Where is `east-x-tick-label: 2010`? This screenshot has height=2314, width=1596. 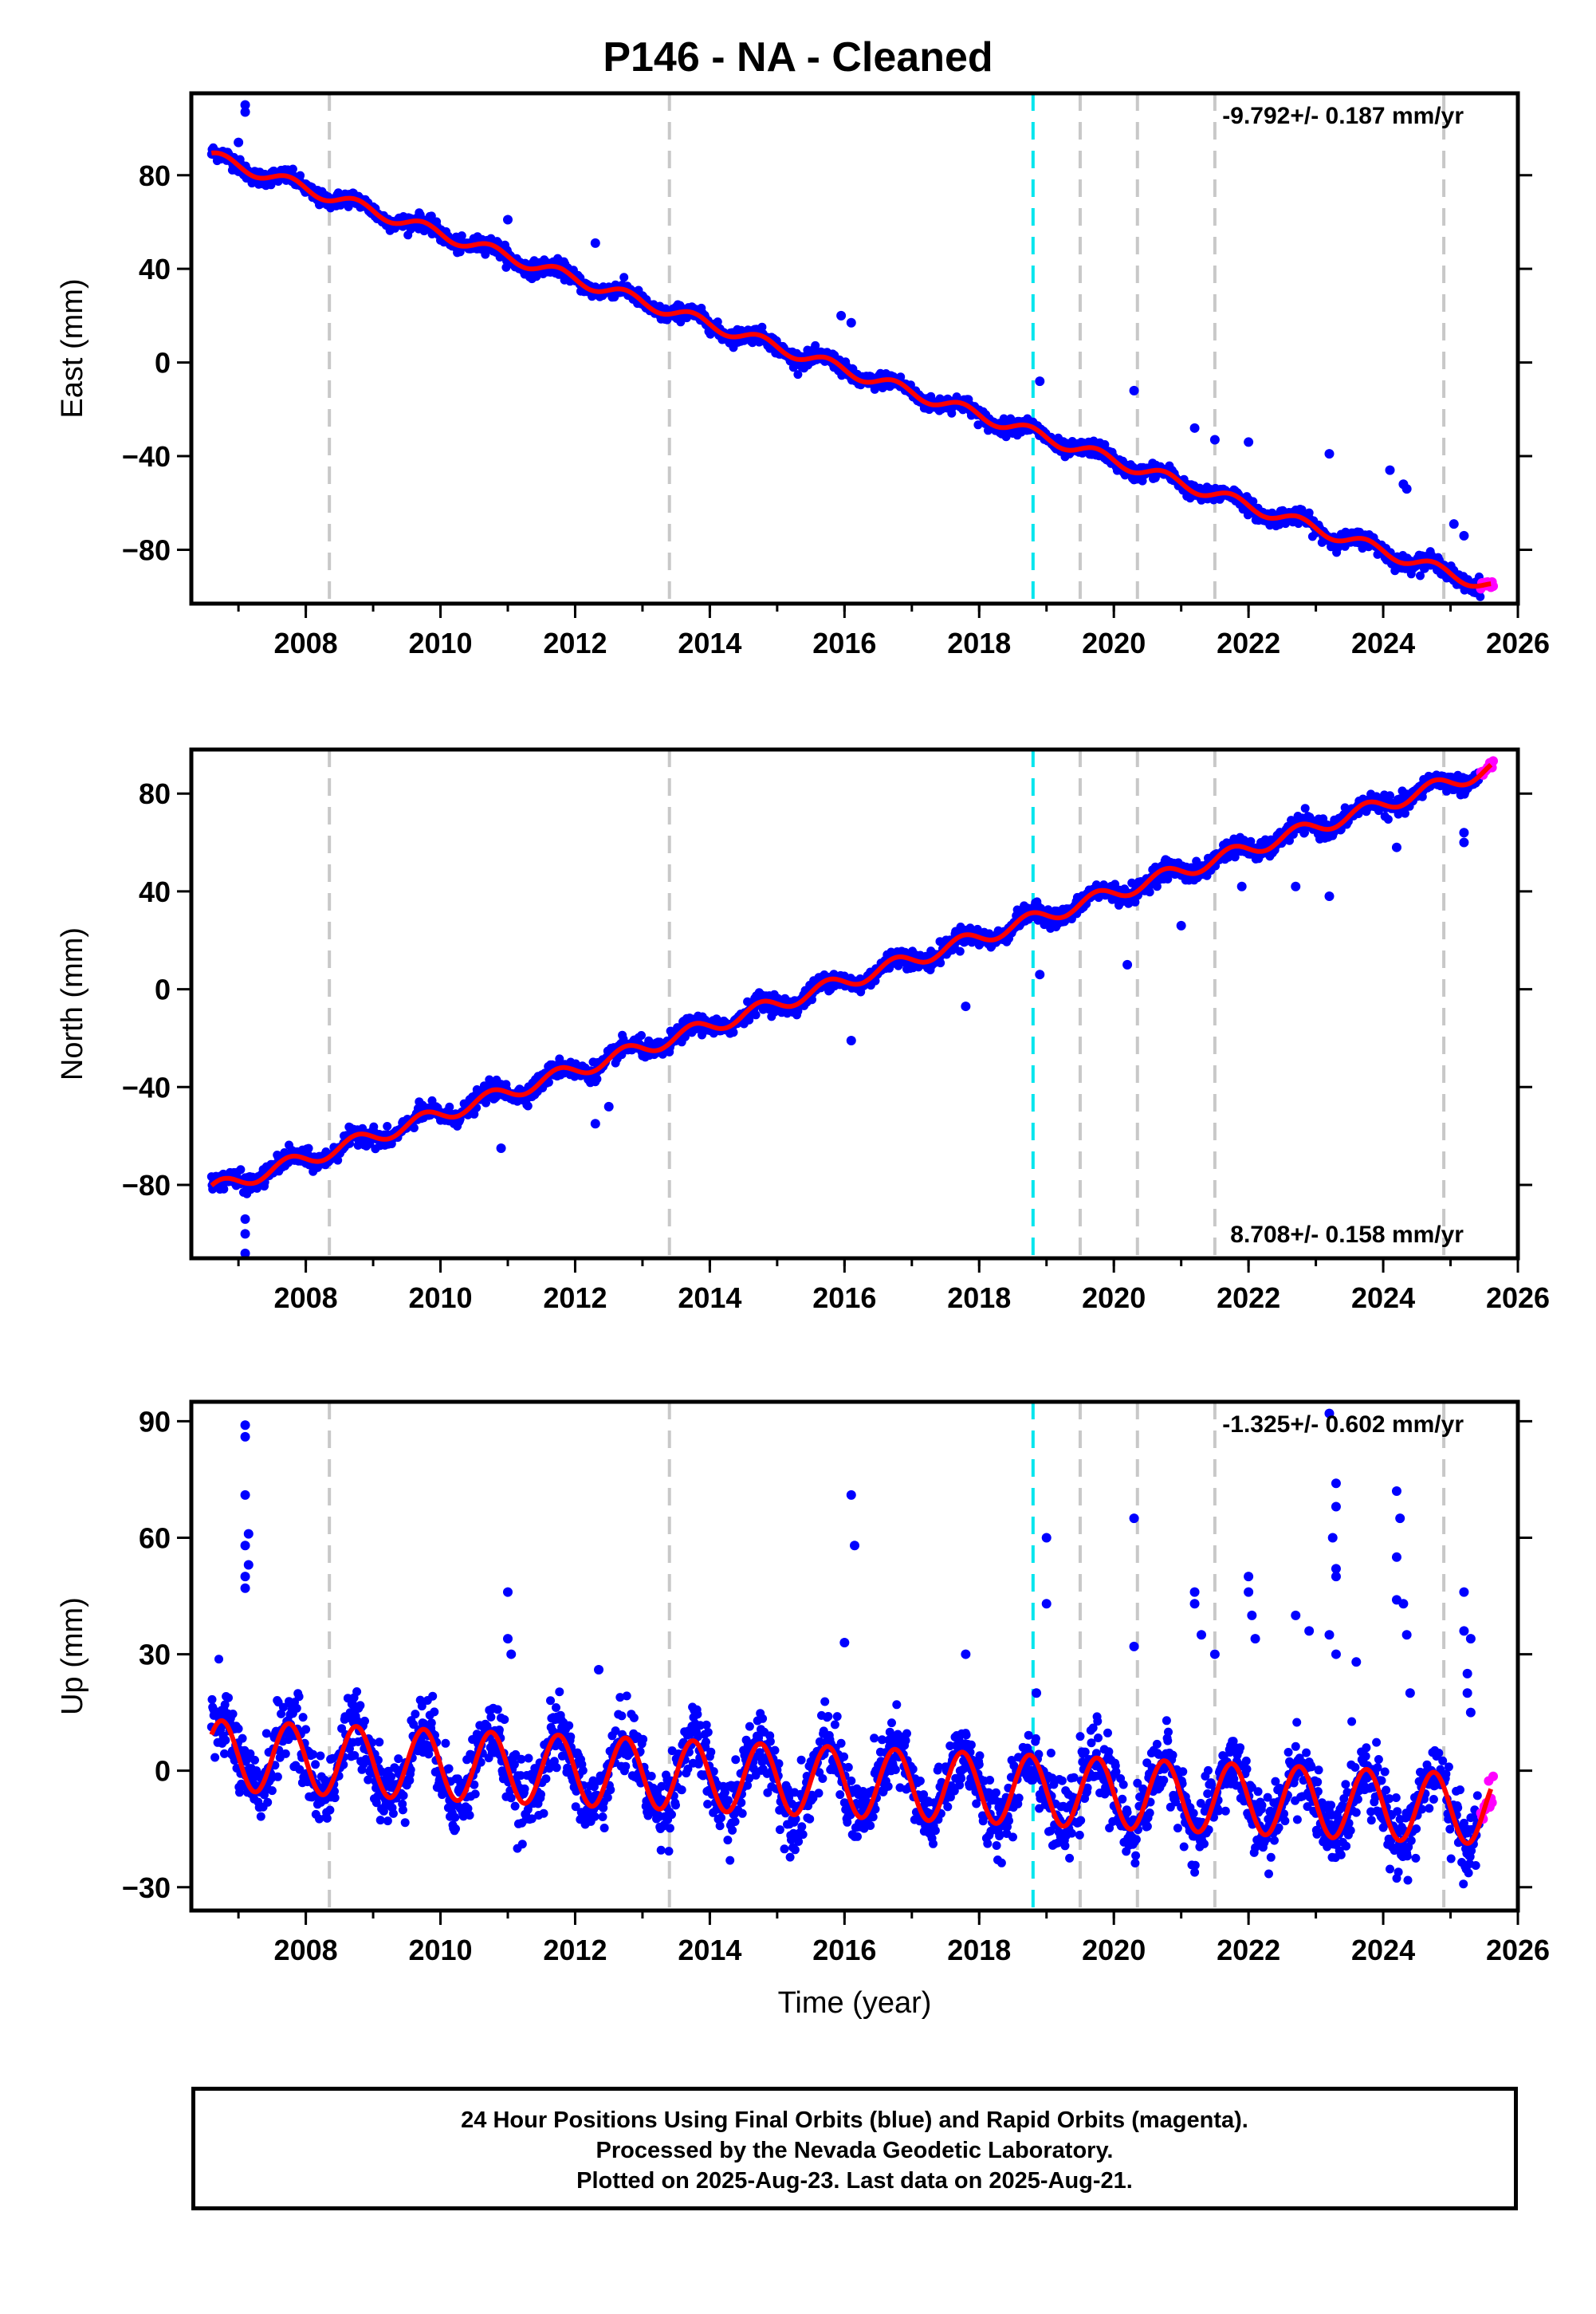 east-x-tick-label: 2010 is located at coordinates (440, 643).